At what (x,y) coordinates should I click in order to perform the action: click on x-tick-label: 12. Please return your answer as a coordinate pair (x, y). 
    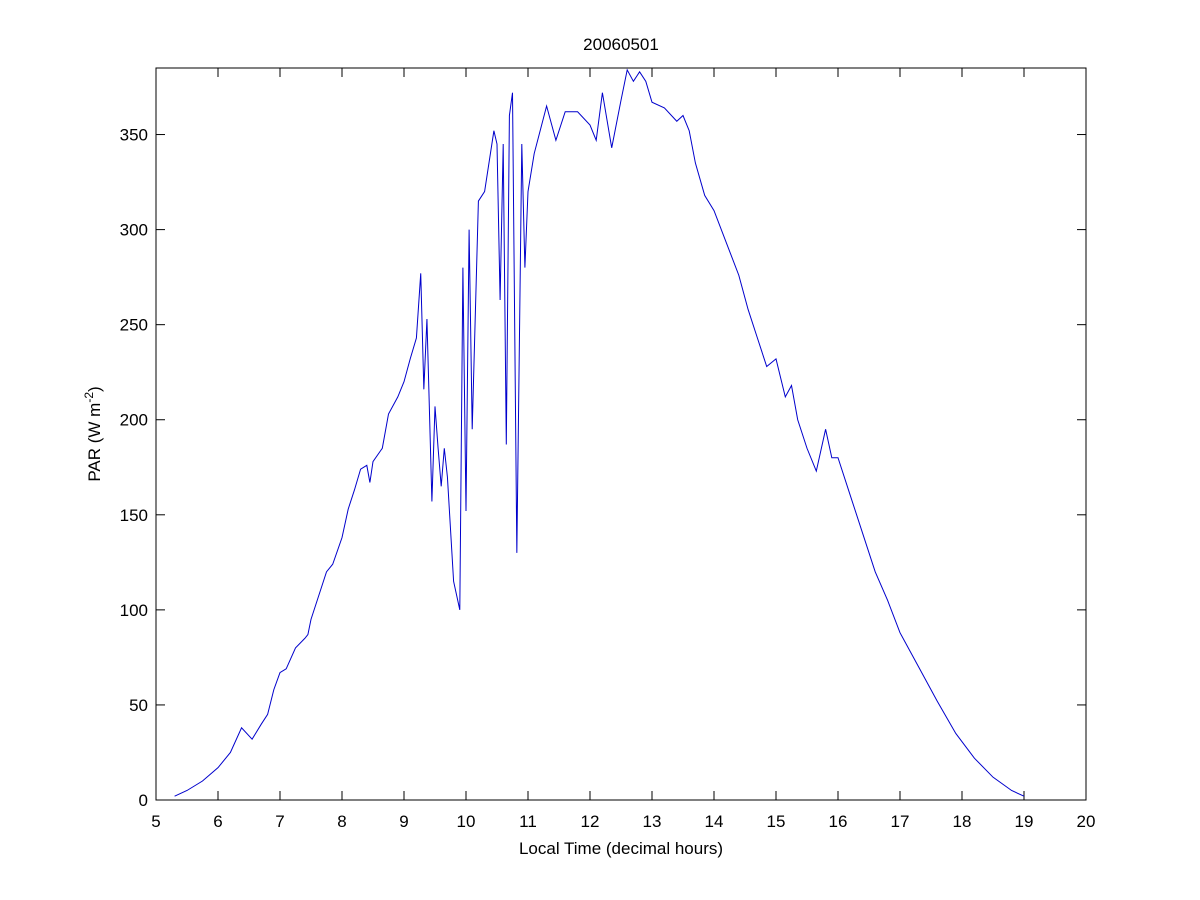
    Looking at the image, I should click on (590, 821).